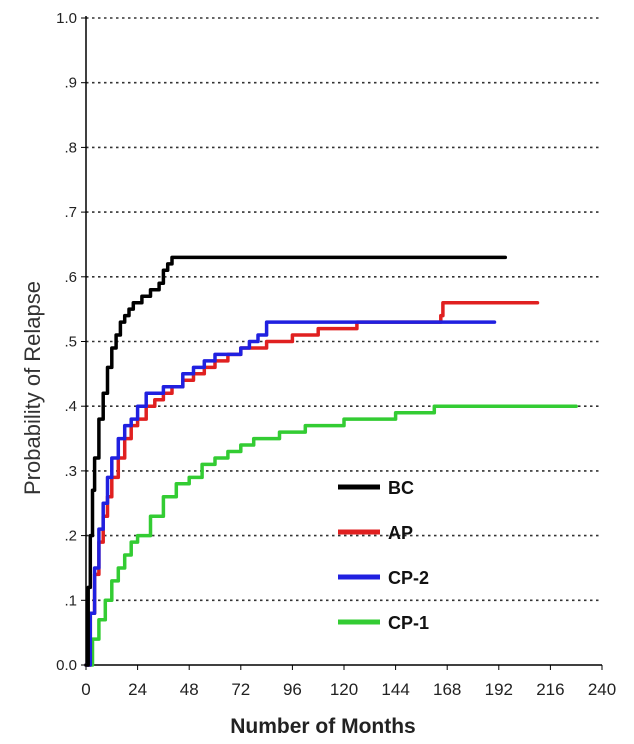  I want to click on x-axis-title: Number of Months, so click(322, 726).